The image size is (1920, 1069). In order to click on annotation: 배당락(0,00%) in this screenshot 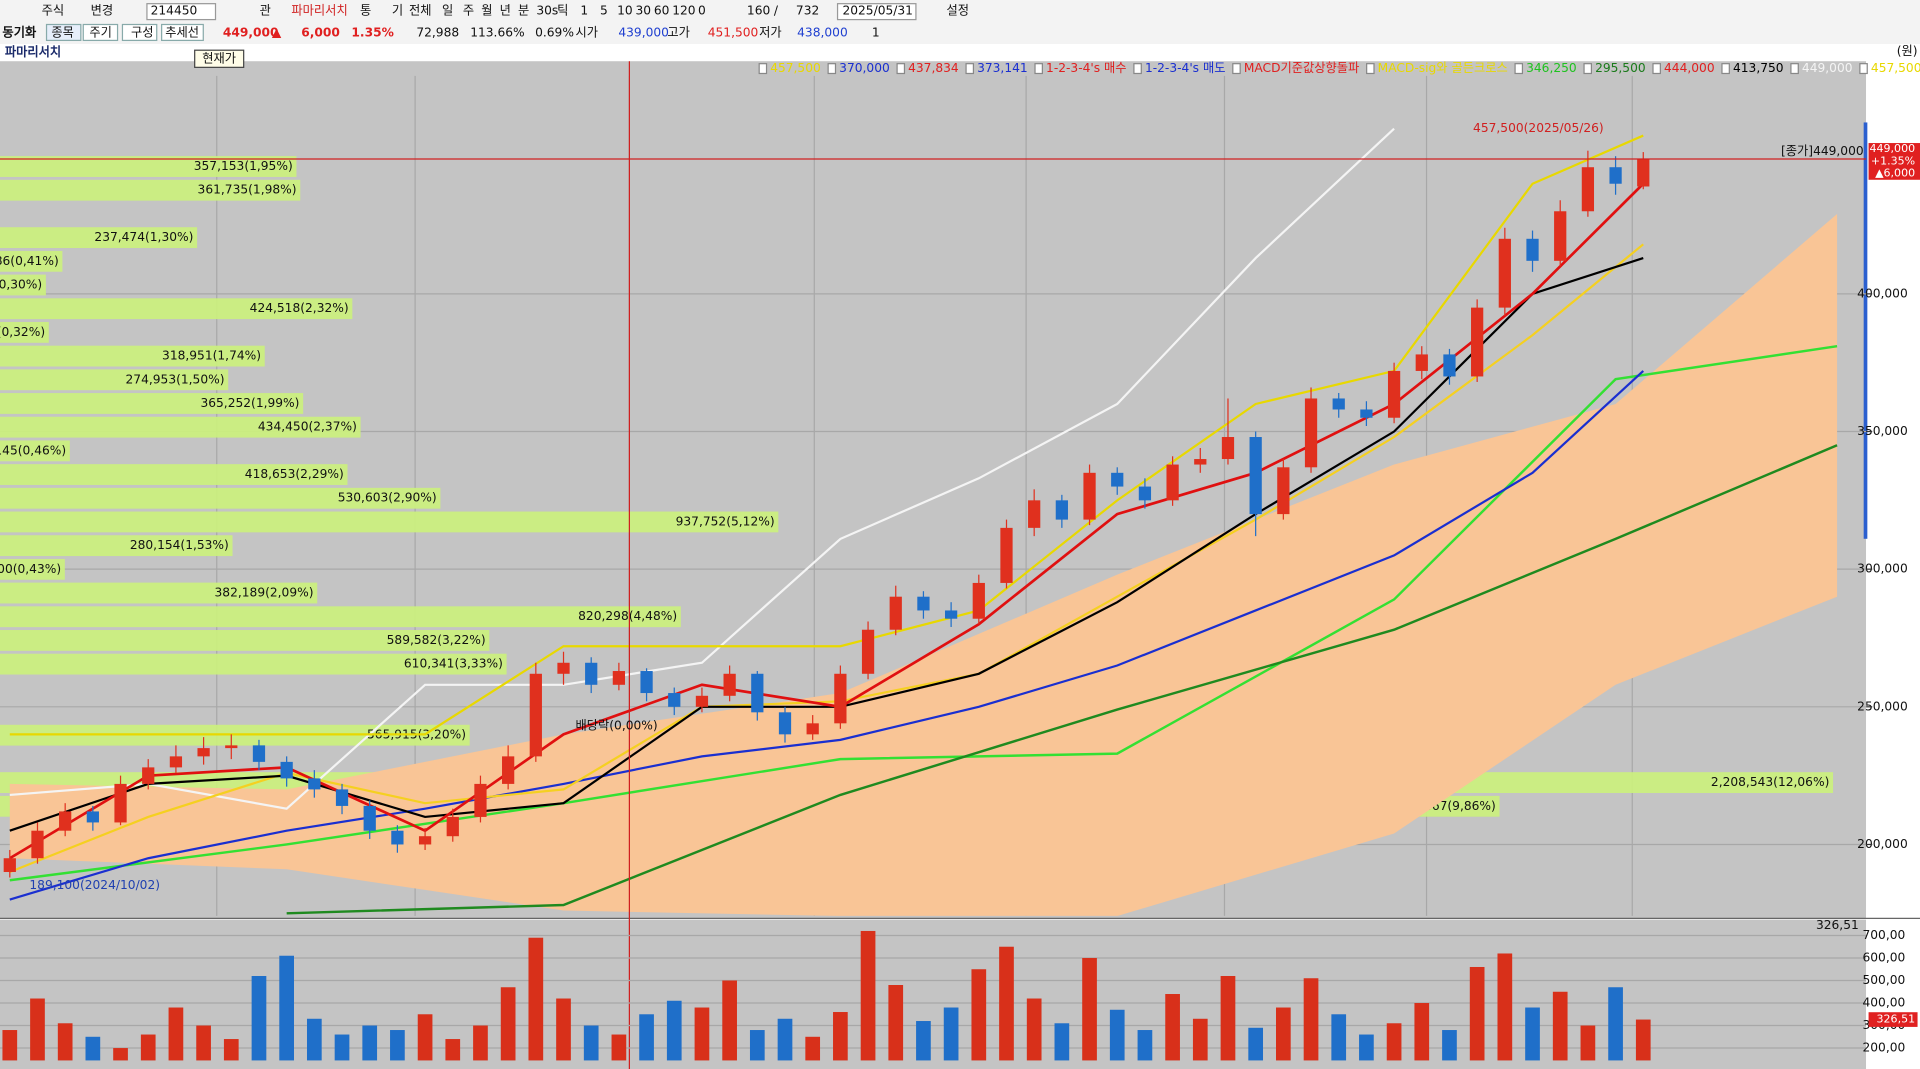, I will do `click(617, 726)`.